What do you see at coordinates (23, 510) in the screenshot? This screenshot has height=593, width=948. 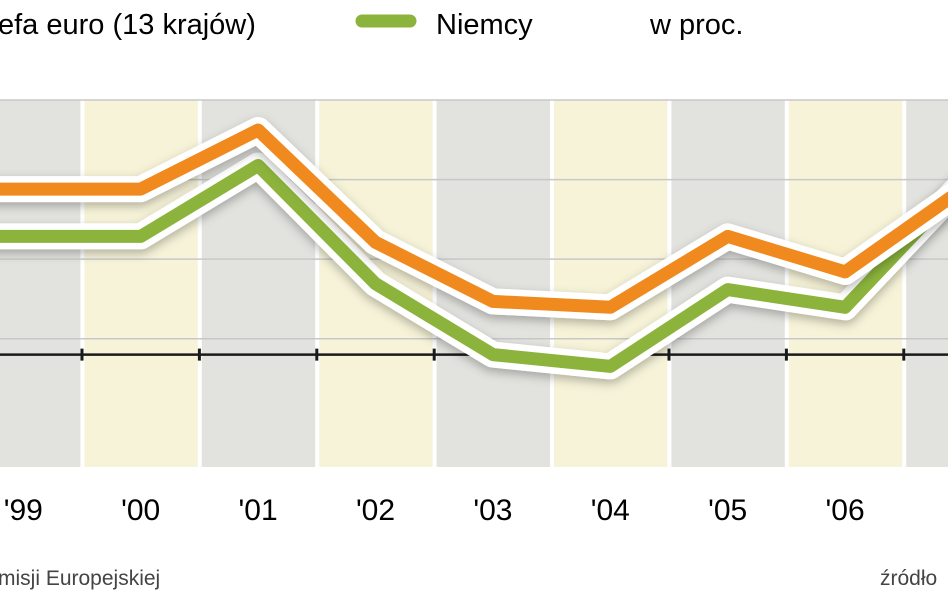 I see `x-tick-label: '99` at bounding box center [23, 510].